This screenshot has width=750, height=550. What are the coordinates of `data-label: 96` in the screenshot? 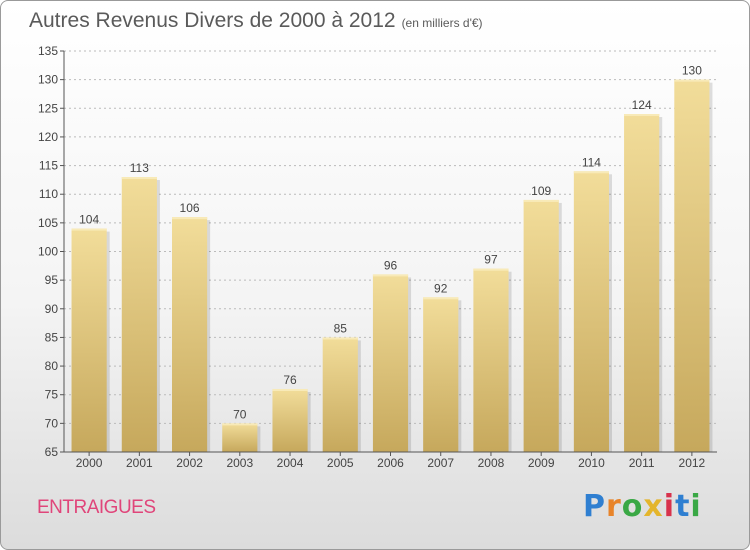 It's located at (391, 265).